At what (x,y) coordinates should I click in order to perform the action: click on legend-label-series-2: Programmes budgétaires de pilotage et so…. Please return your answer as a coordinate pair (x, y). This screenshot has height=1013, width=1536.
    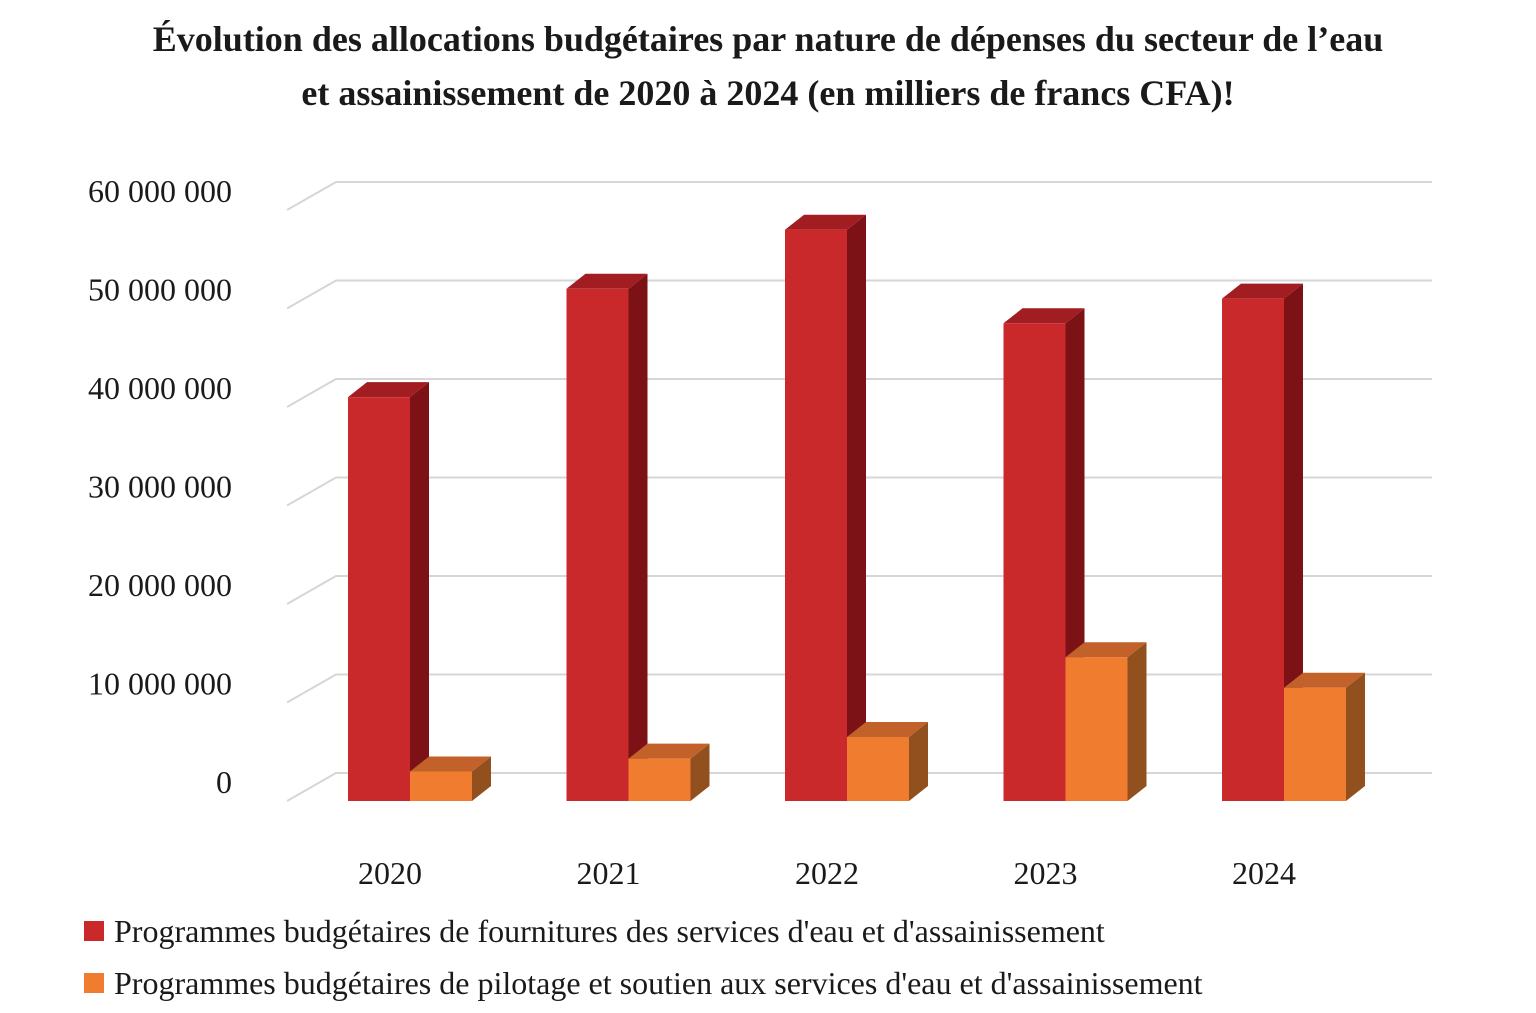
    Looking at the image, I should click on (658, 983).